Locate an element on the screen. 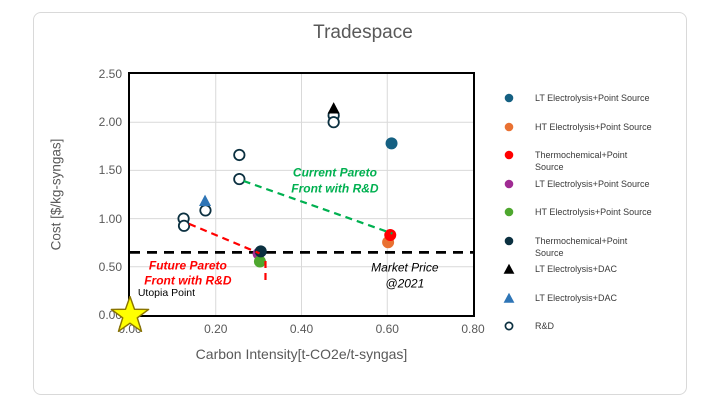 The width and height of the screenshot is (720, 405). current-pareto-line is located at coordinates (318, 207).